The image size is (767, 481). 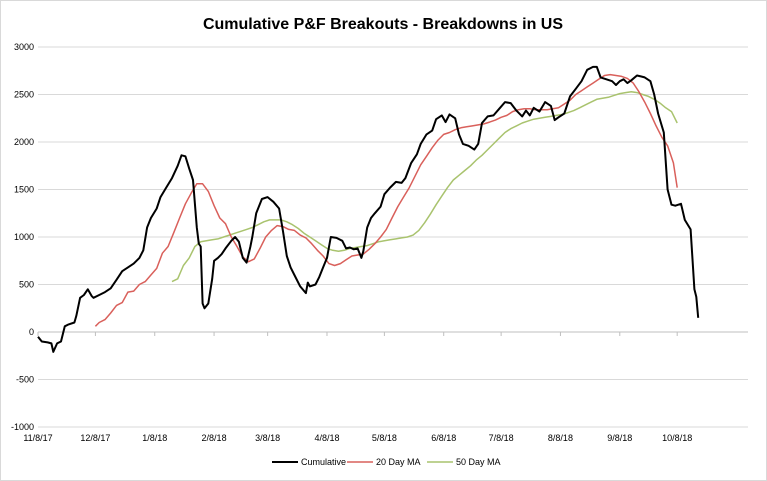 What do you see at coordinates (501, 438) in the screenshot?
I see `x-tick-label: 7/8/18` at bounding box center [501, 438].